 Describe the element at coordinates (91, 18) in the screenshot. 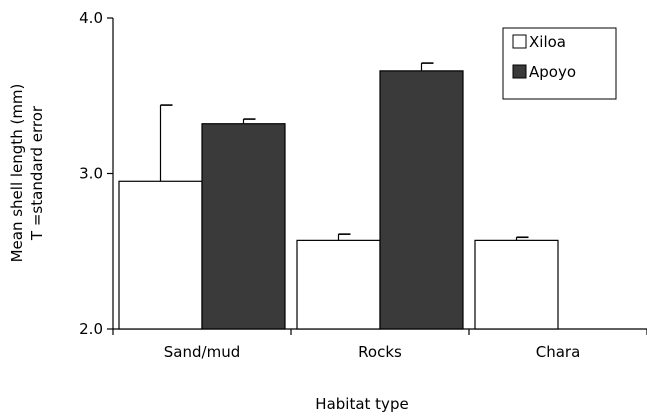

I see `y-tick-label: 4.0` at that location.